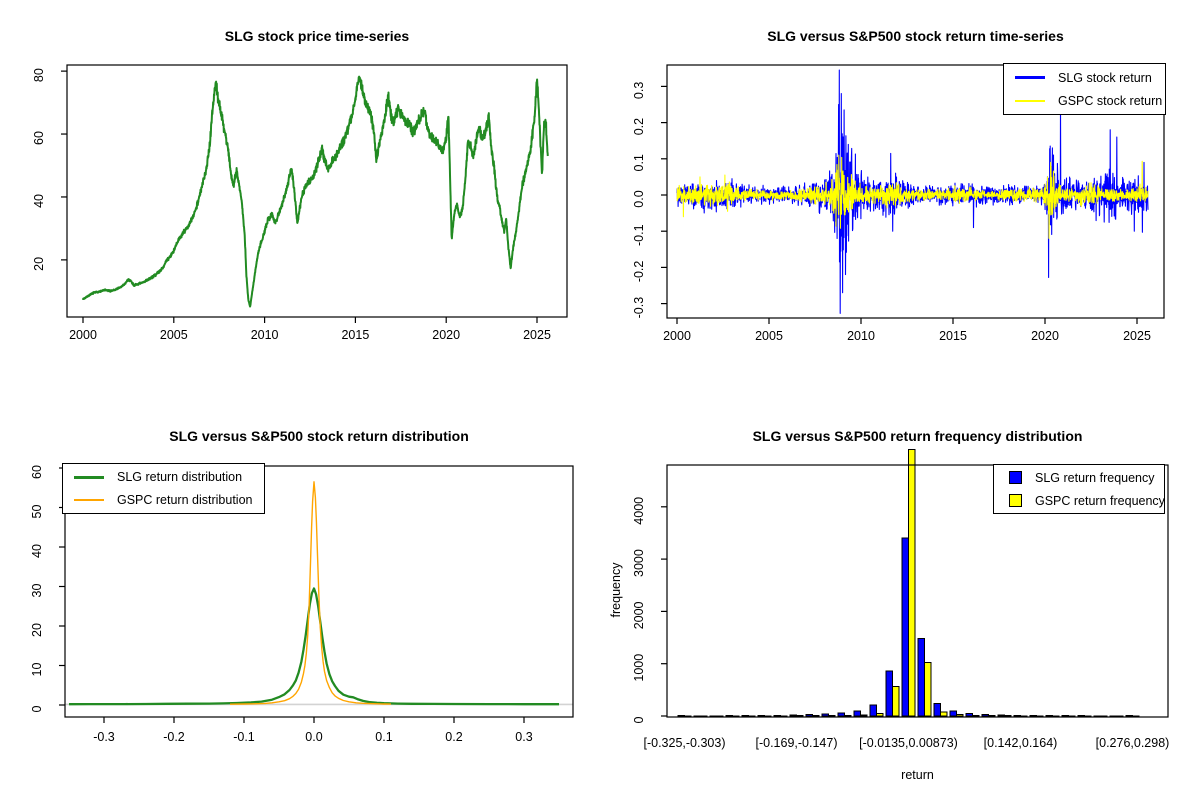 The image size is (1200, 800). What do you see at coordinates (912, 196) in the screenshot?
I see `return-series-line` at bounding box center [912, 196].